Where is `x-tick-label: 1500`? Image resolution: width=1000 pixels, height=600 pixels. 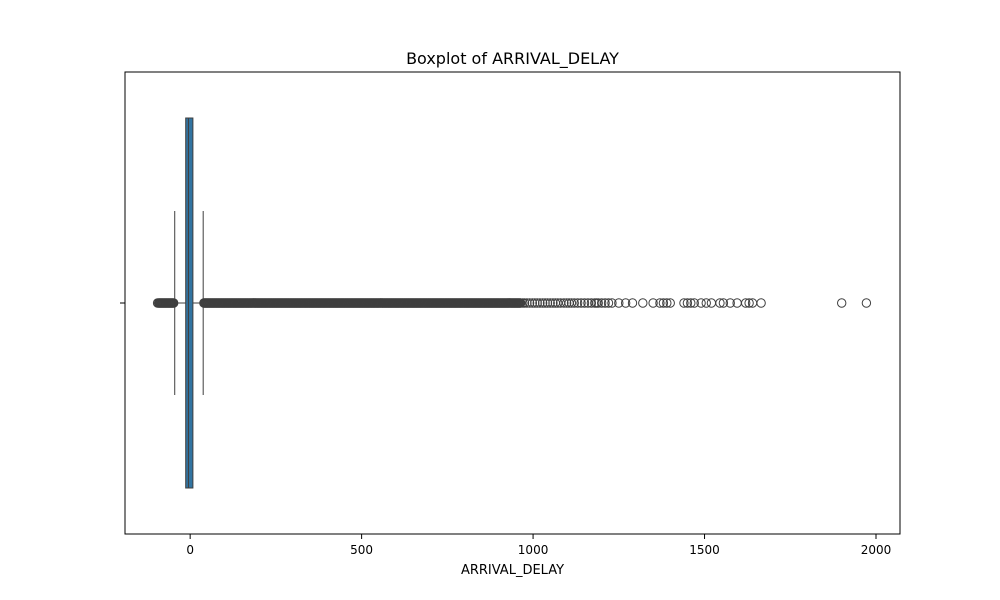
x-tick-label: 1500 is located at coordinates (704, 550).